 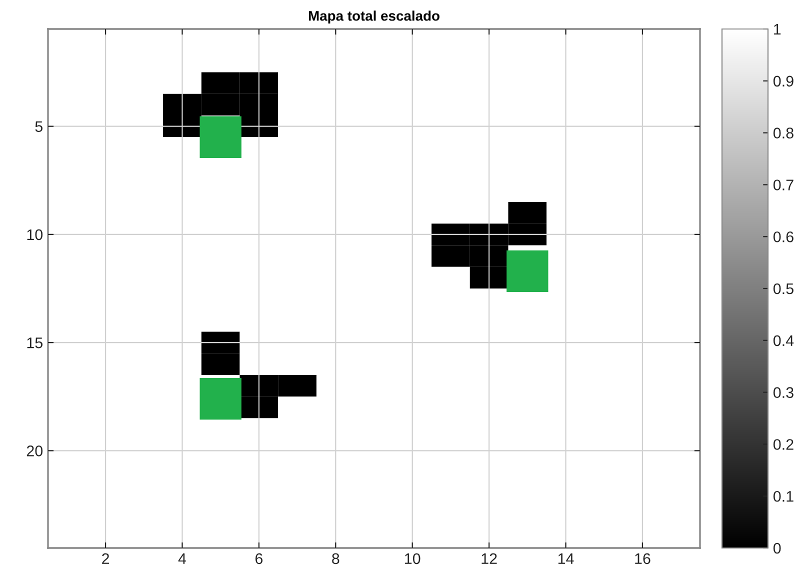 I want to click on x-tick-label: 4, so click(x=182, y=558).